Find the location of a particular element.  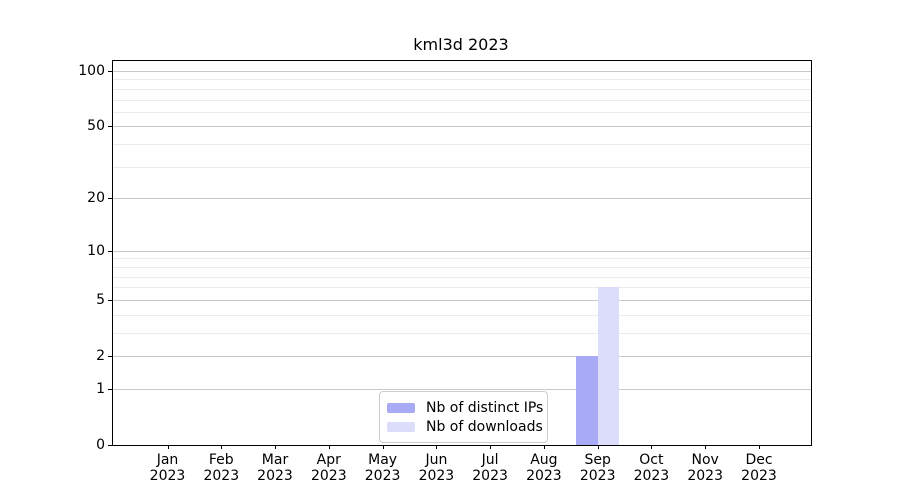

y-tick-label-50: 50 is located at coordinates (96, 126).